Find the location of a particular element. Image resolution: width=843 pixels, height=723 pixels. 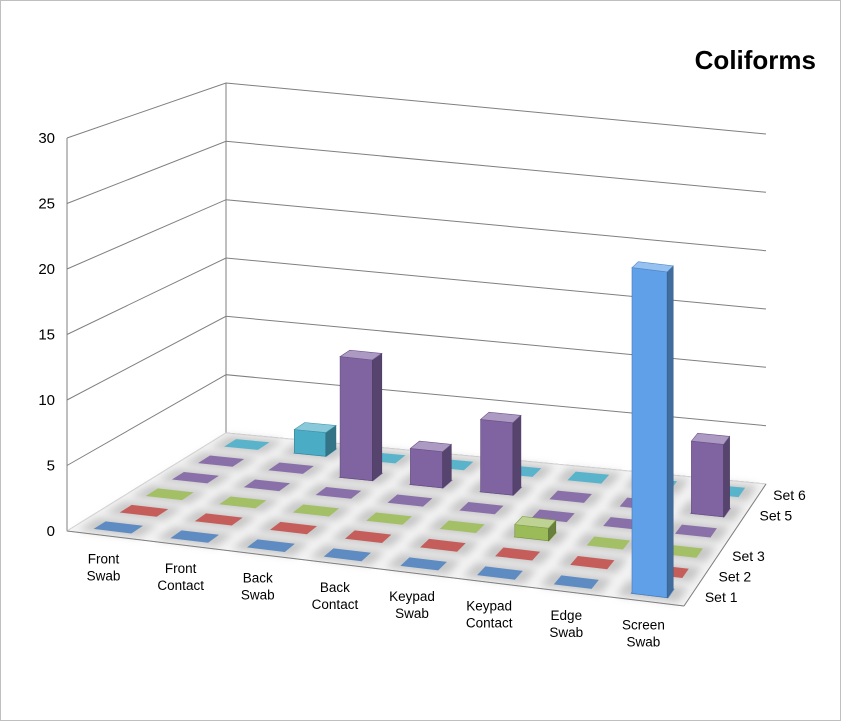

y-tick-label: 25 is located at coordinates (46, 204).